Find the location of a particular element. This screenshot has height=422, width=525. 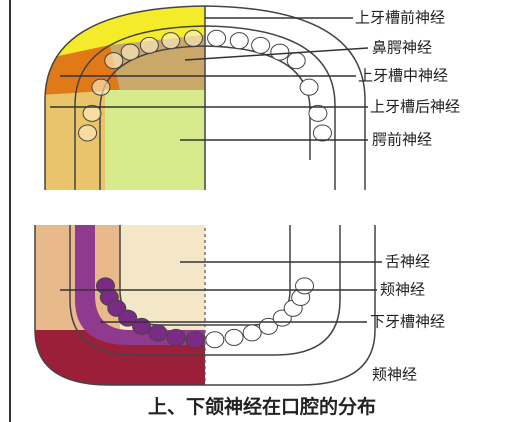

label: 上牙槽后神经 is located at coordinates (415, 107).